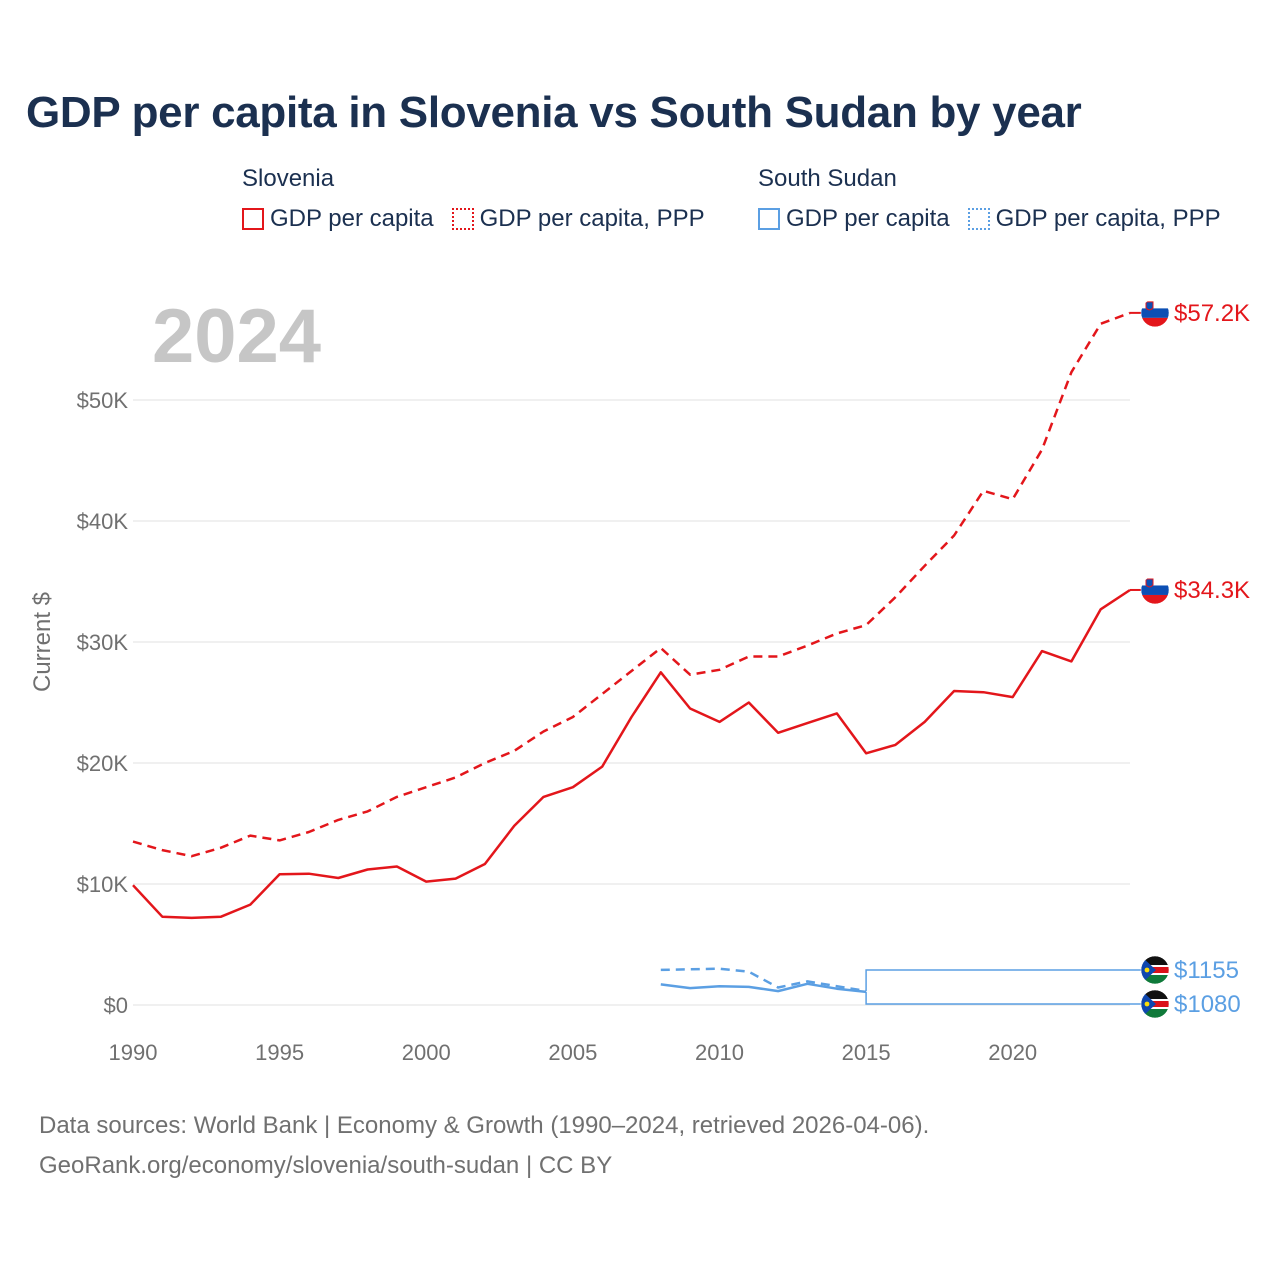  I want to click on y-tick-label: $10K, so click(103, 884).